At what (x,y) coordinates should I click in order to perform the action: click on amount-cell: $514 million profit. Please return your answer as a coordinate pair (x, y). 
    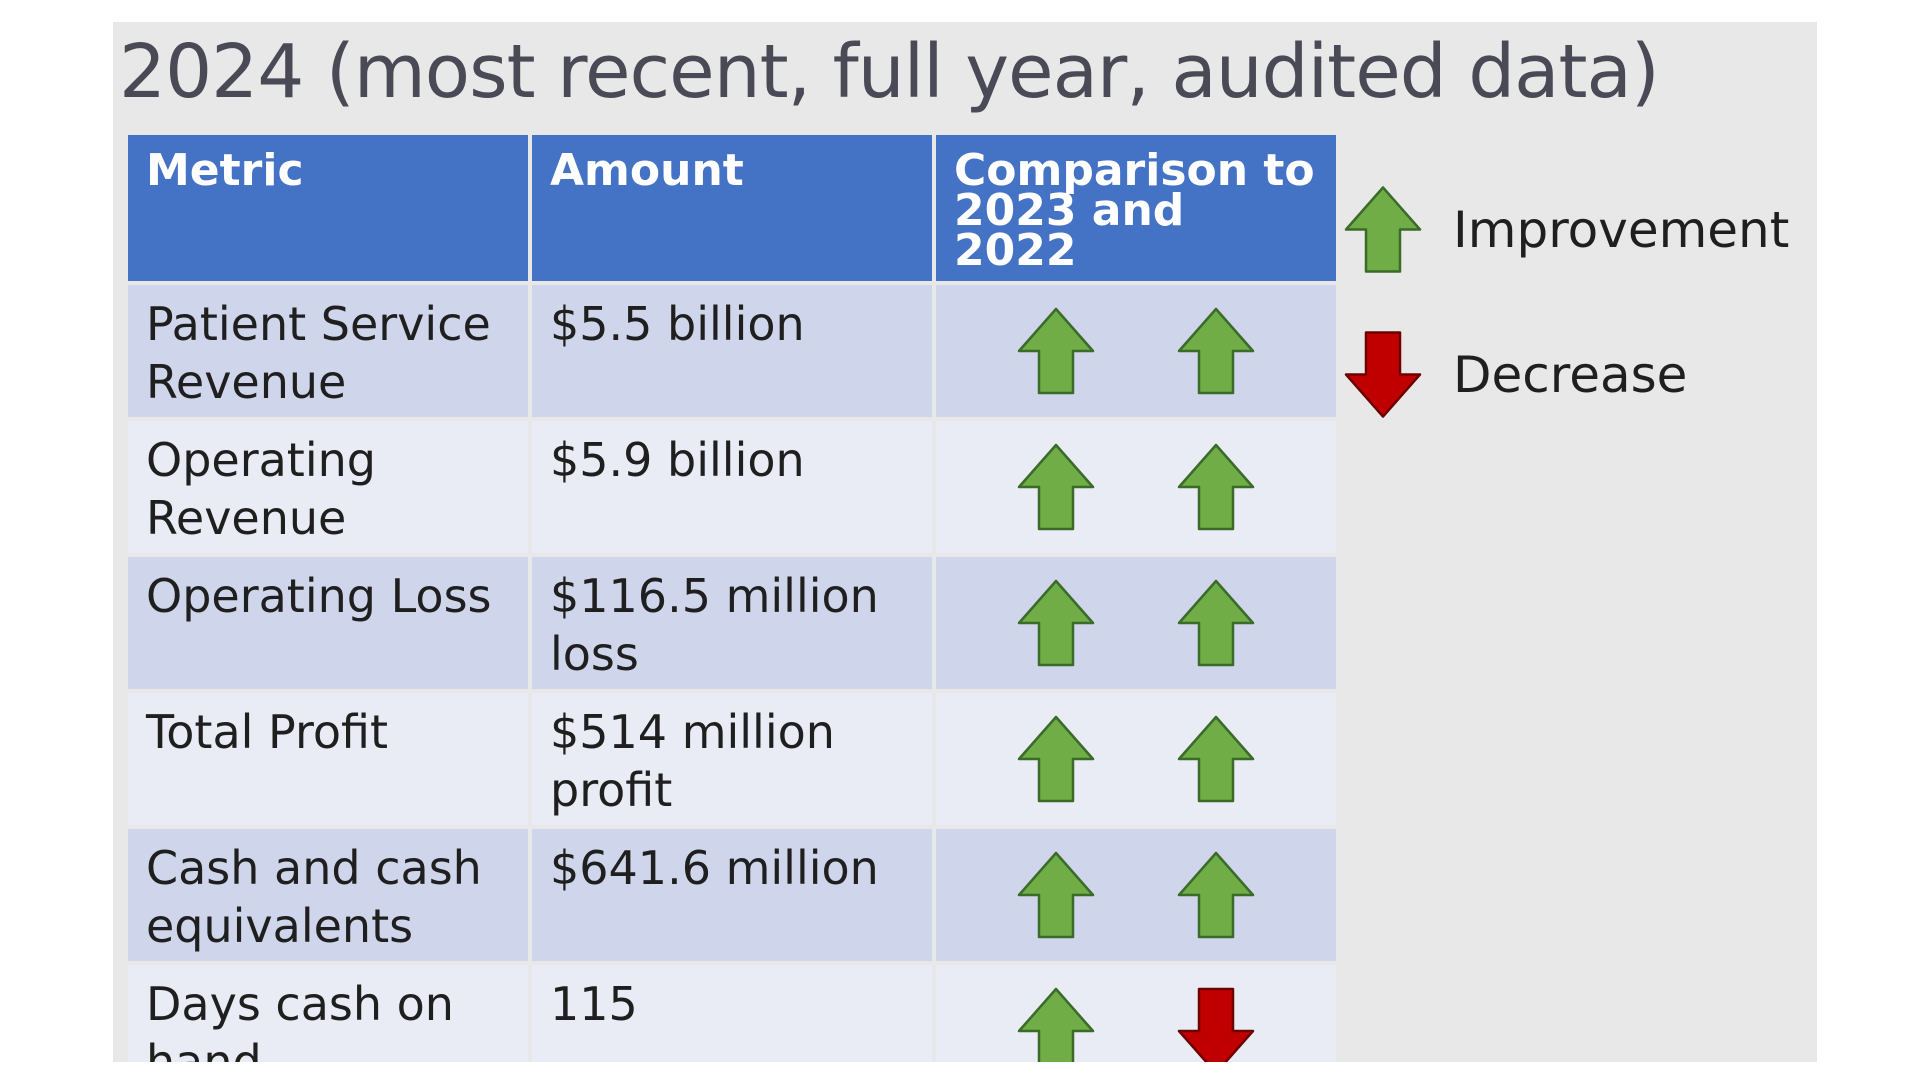
    Looking at the image, I should click on (732, 759).